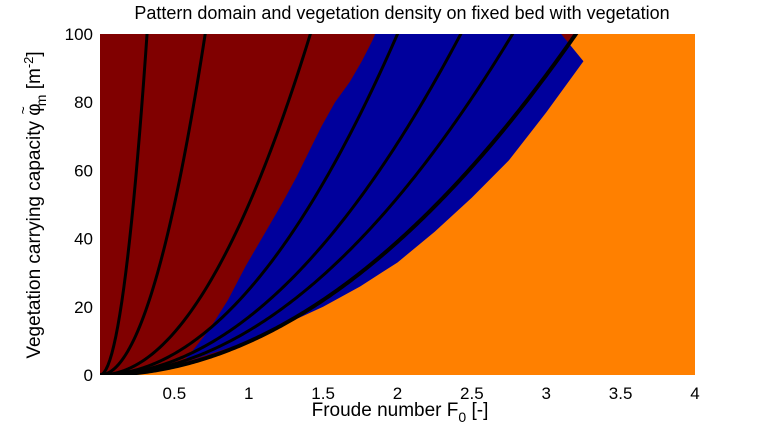  I want to click on y-axis-label-symbol: φ, so click(34, 109).